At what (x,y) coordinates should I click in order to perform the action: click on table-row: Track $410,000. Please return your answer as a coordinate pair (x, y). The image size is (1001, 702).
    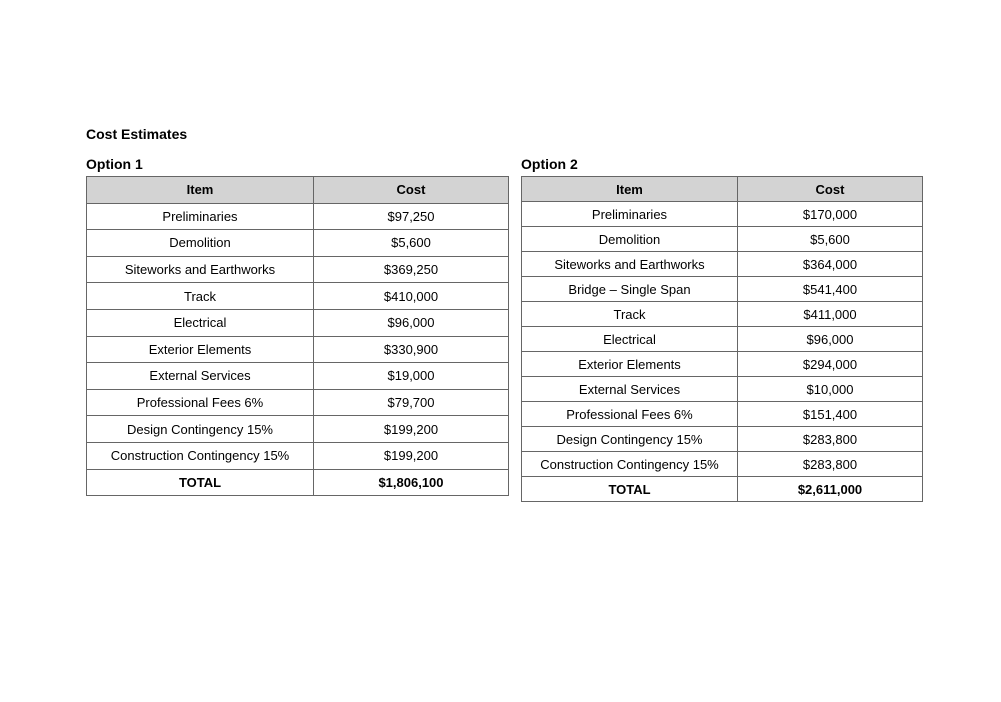
    Looking at the image, I should click on (297, 296).